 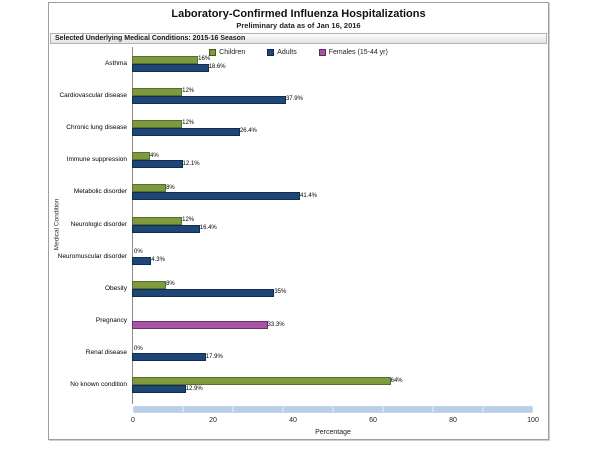 I want to click on bar-slot: 12.9%, so click(x=332, y=389).